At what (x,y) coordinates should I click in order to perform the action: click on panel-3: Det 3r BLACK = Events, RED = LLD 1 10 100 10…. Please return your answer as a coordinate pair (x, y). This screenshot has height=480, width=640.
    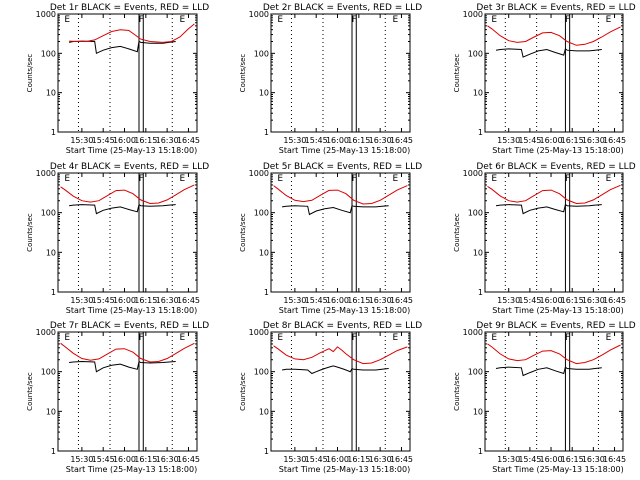
    Looking at the image, I should click on (544, 79).